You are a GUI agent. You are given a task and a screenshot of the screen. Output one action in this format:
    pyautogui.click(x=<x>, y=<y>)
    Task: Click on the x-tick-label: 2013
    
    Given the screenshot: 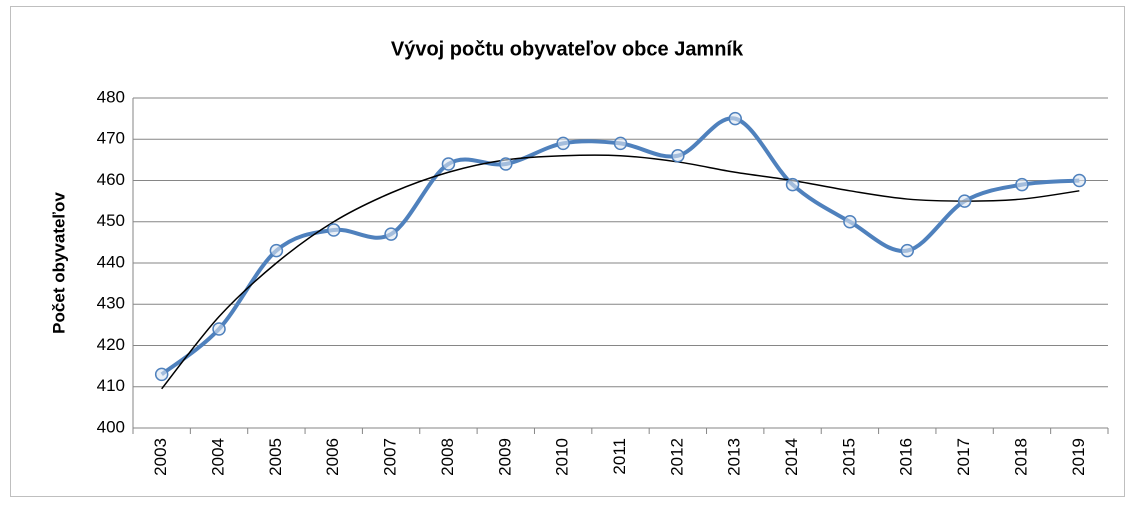 What is the action you would take?
    pyautogui.click(x=734, y=457)
    